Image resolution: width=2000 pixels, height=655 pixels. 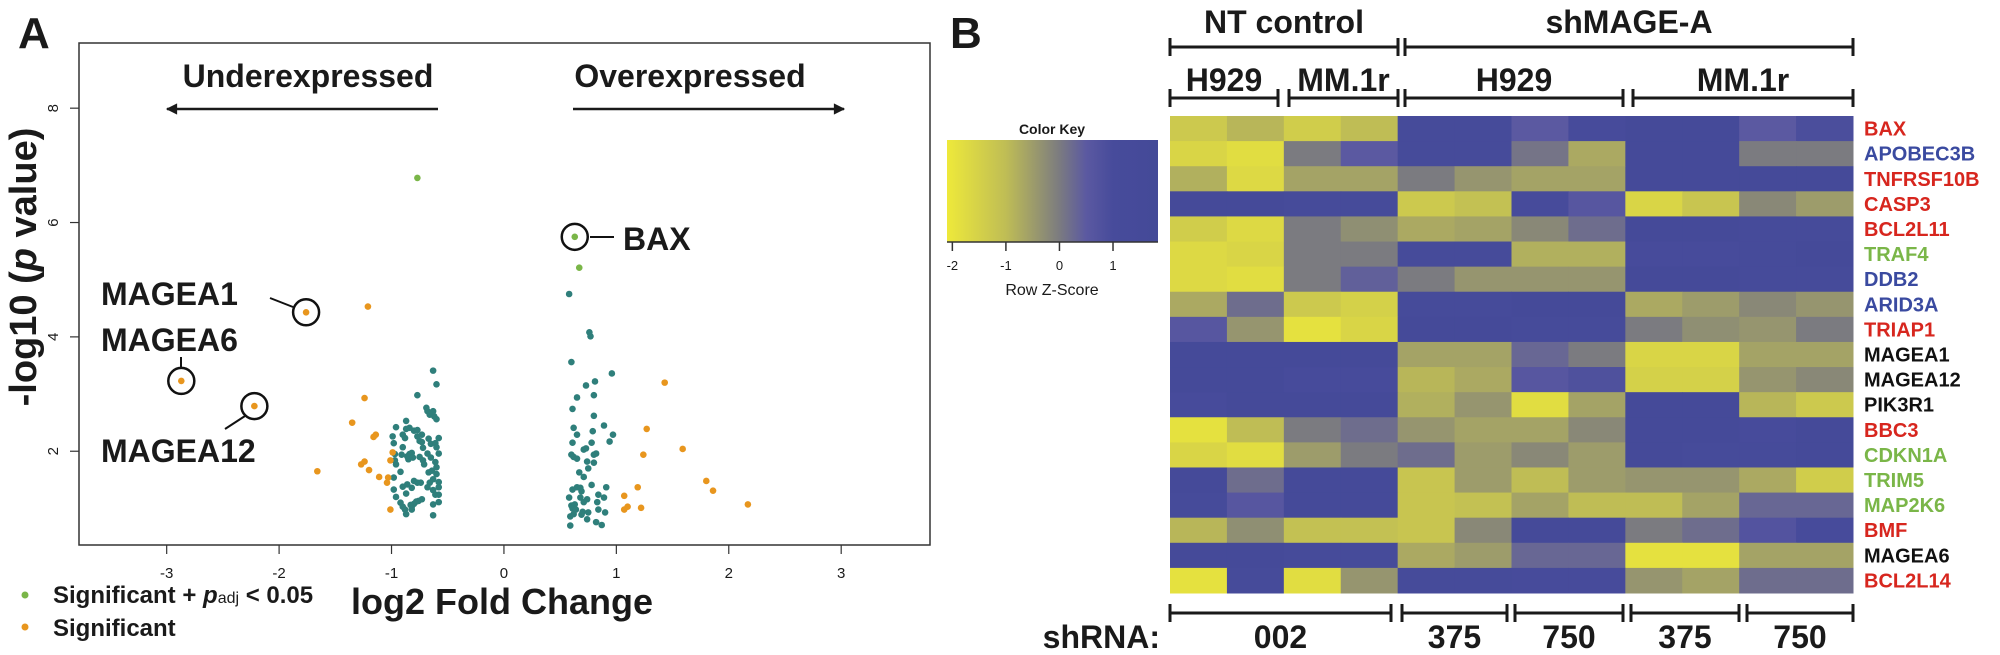 I want to click on x-tick-label: 0, so click(x=504, y=573).